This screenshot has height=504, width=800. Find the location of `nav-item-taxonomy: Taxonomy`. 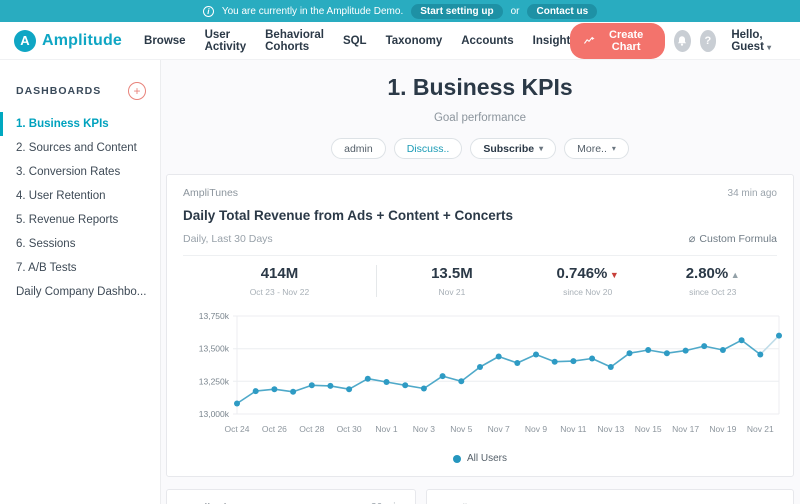

nav-item-taxonomy: Taxonomy is located at coordinates (414, 40).